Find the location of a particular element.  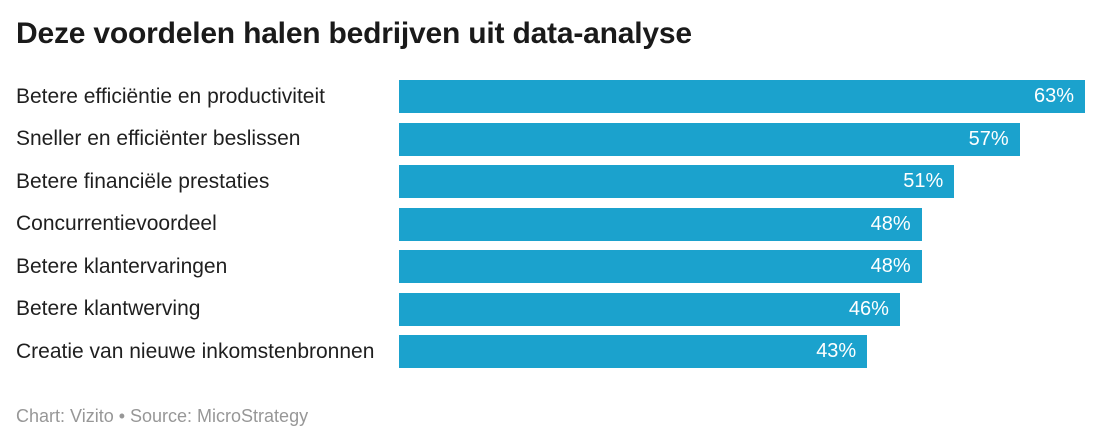

category-label: Betere efficiëntie en productiviteit is located at coordinates (170, 96).